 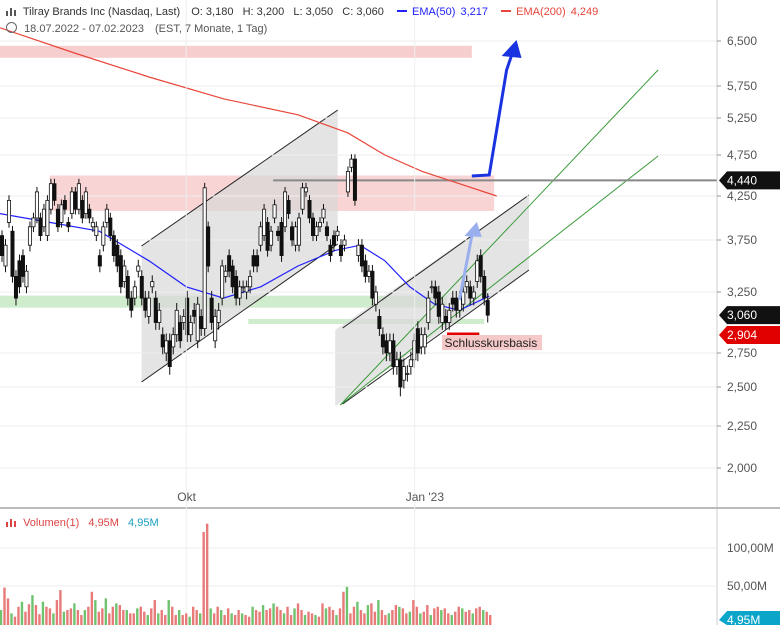 What do you see at coordinates (742, 335) in the screenshot?
I see `price-tag-label: 2,904` at bounding box center [742, 335].